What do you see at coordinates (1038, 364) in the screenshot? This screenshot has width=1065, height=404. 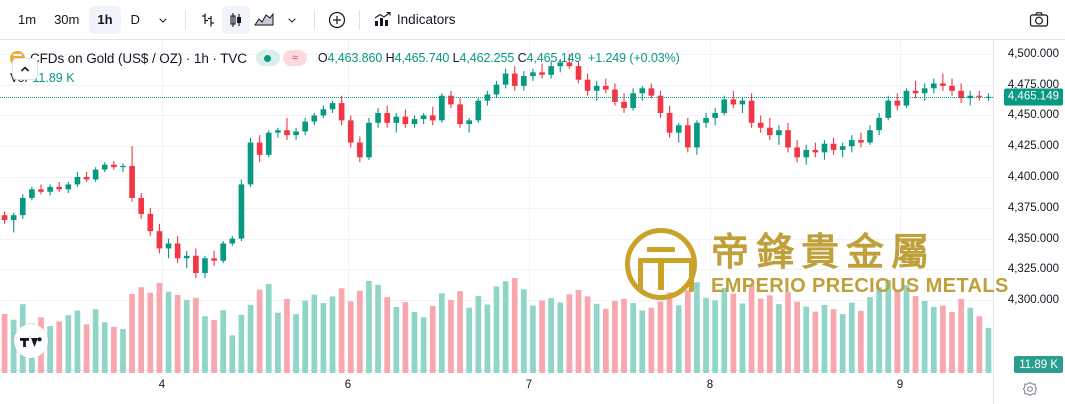 I see `volume-badge: 11.89 K` at bounding box center [1038, 364].